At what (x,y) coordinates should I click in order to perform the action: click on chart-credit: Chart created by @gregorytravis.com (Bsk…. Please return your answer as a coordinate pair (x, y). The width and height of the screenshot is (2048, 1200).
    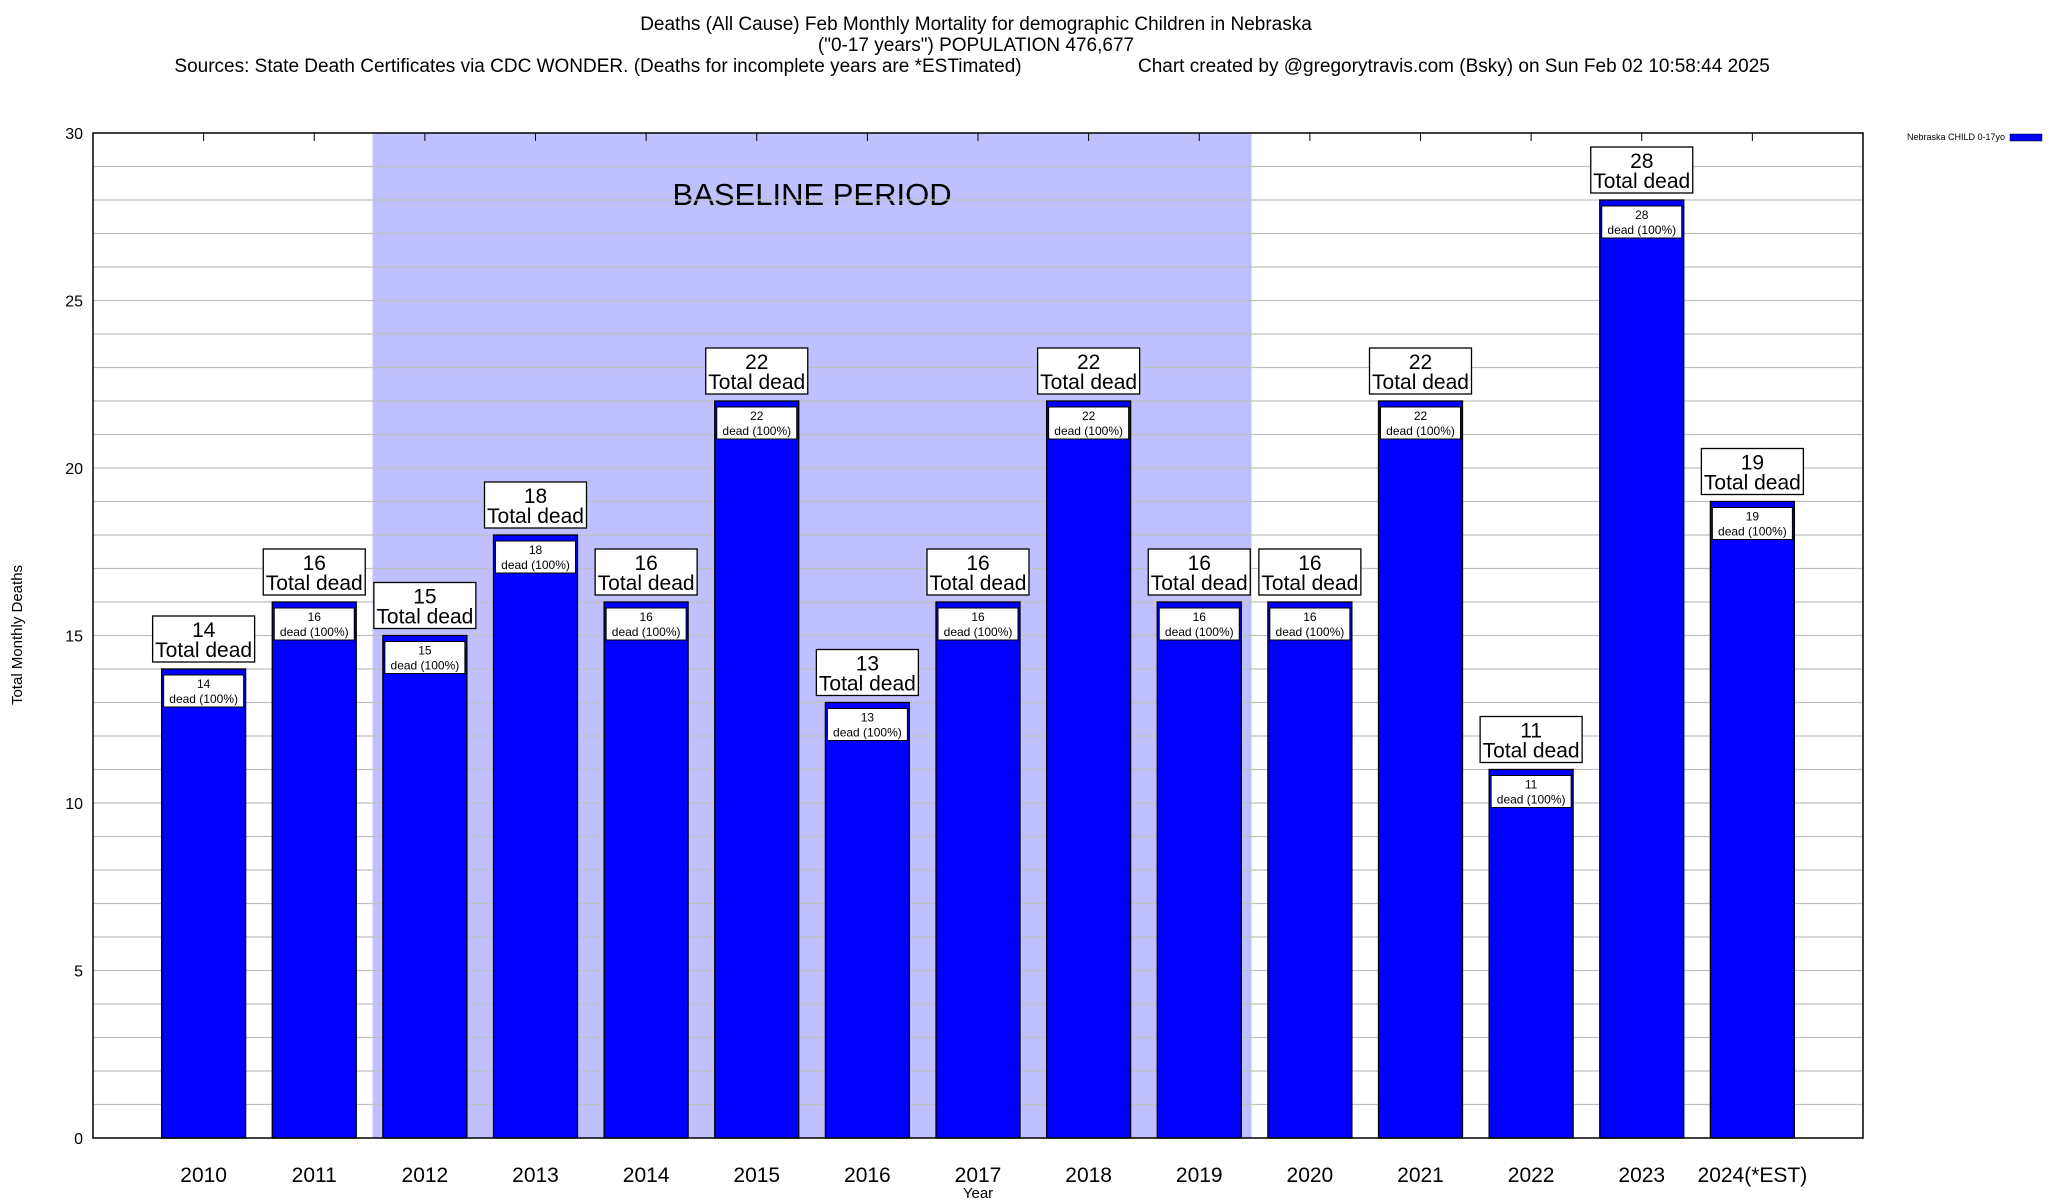
    Looking at the image, I should click on (1454, 66).